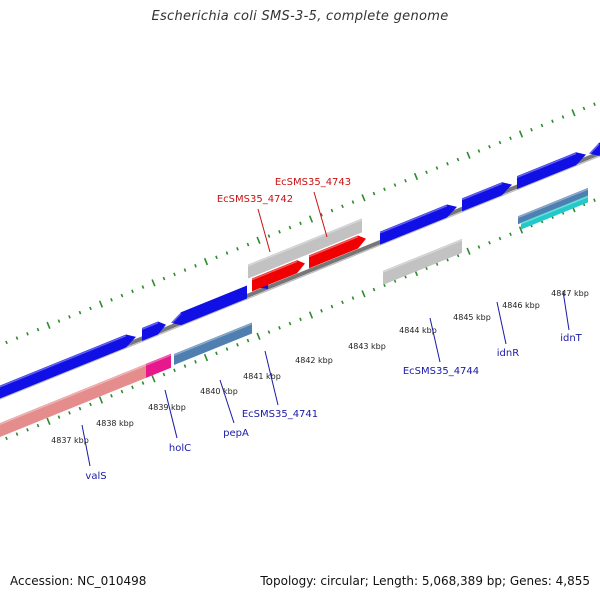  I want to click on gene-EcSMS35_4742-arrow-shine, so click(274, 270).